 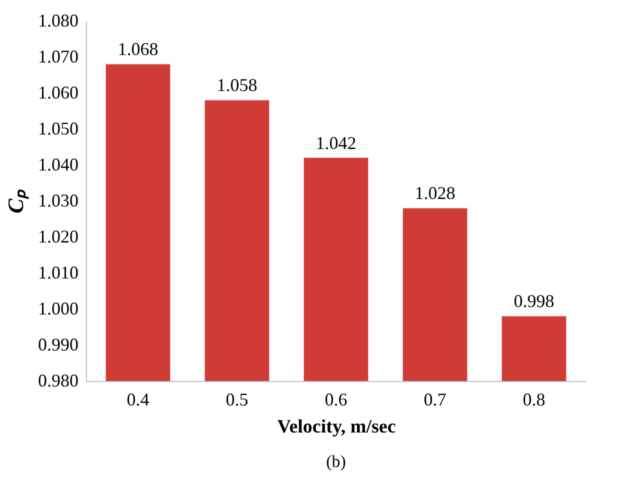 I want to click on y-tick-label: 1.080, so click(x=58, y=20).